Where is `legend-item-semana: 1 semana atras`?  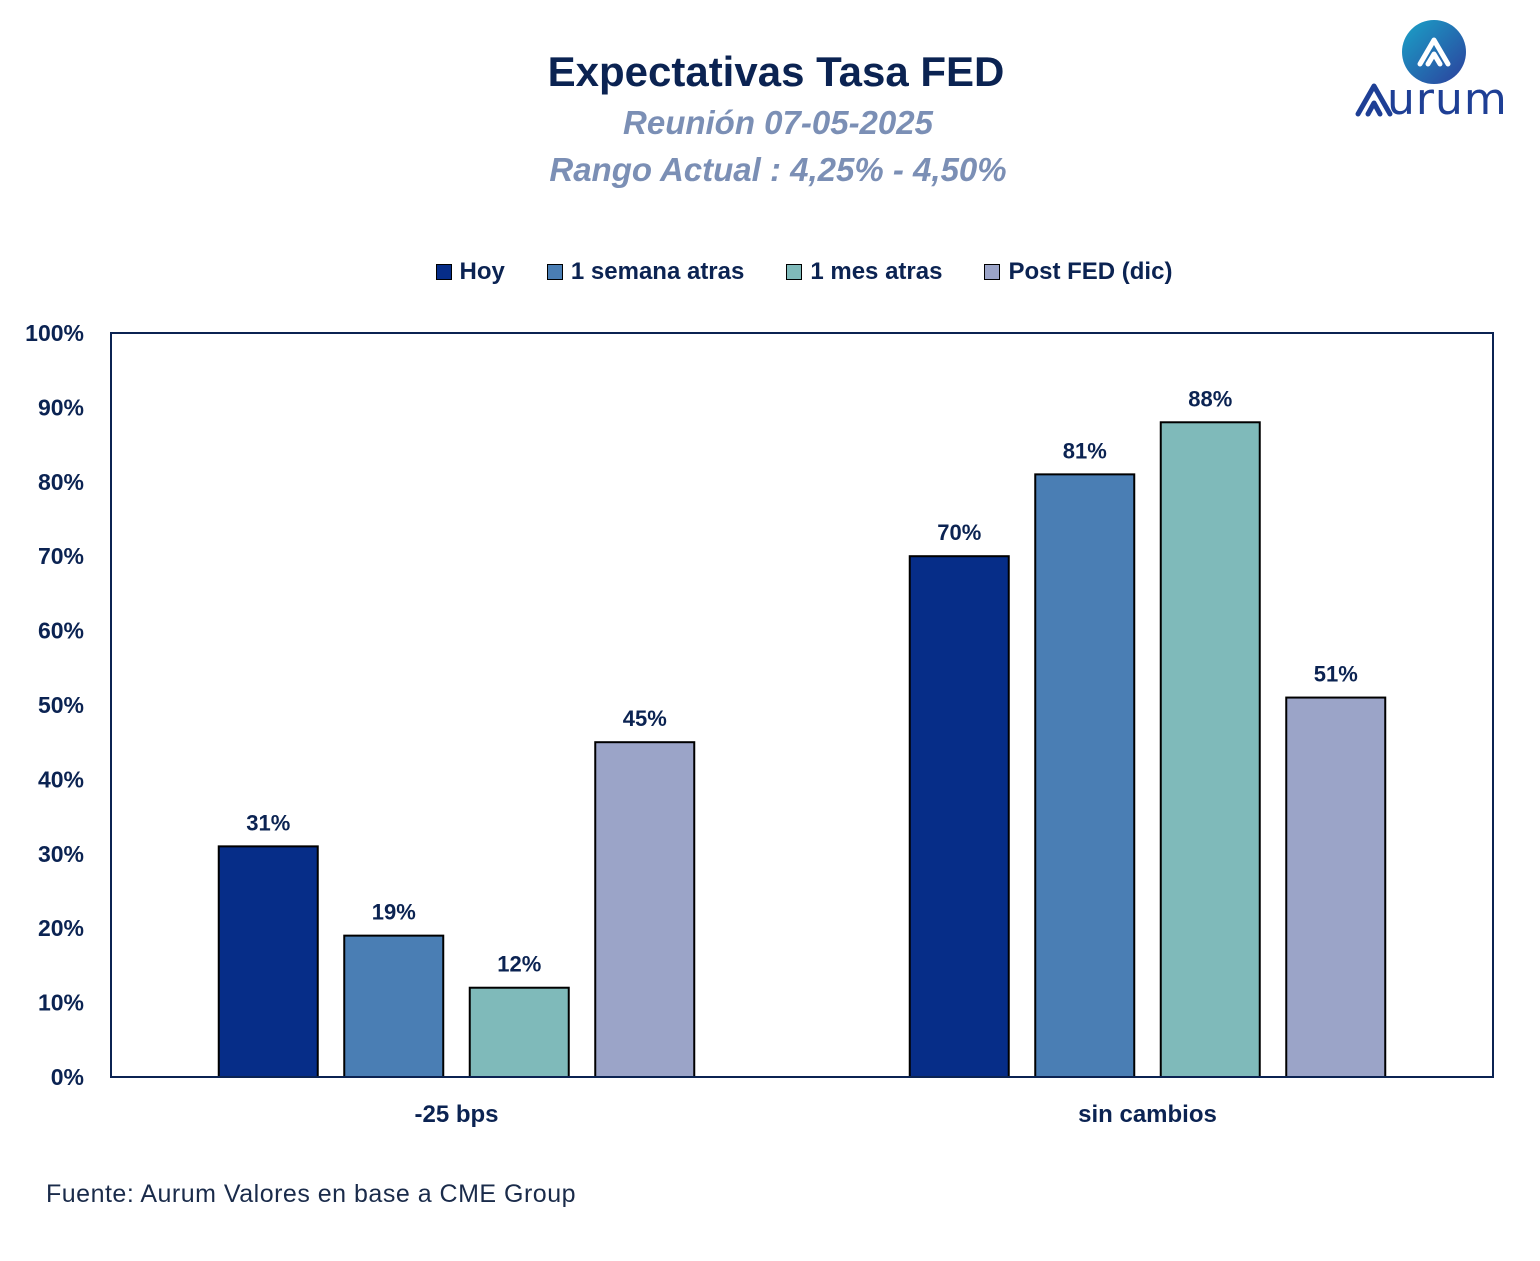 legend-item-semana: 1 semana atras is located at coordinates (645, 272).